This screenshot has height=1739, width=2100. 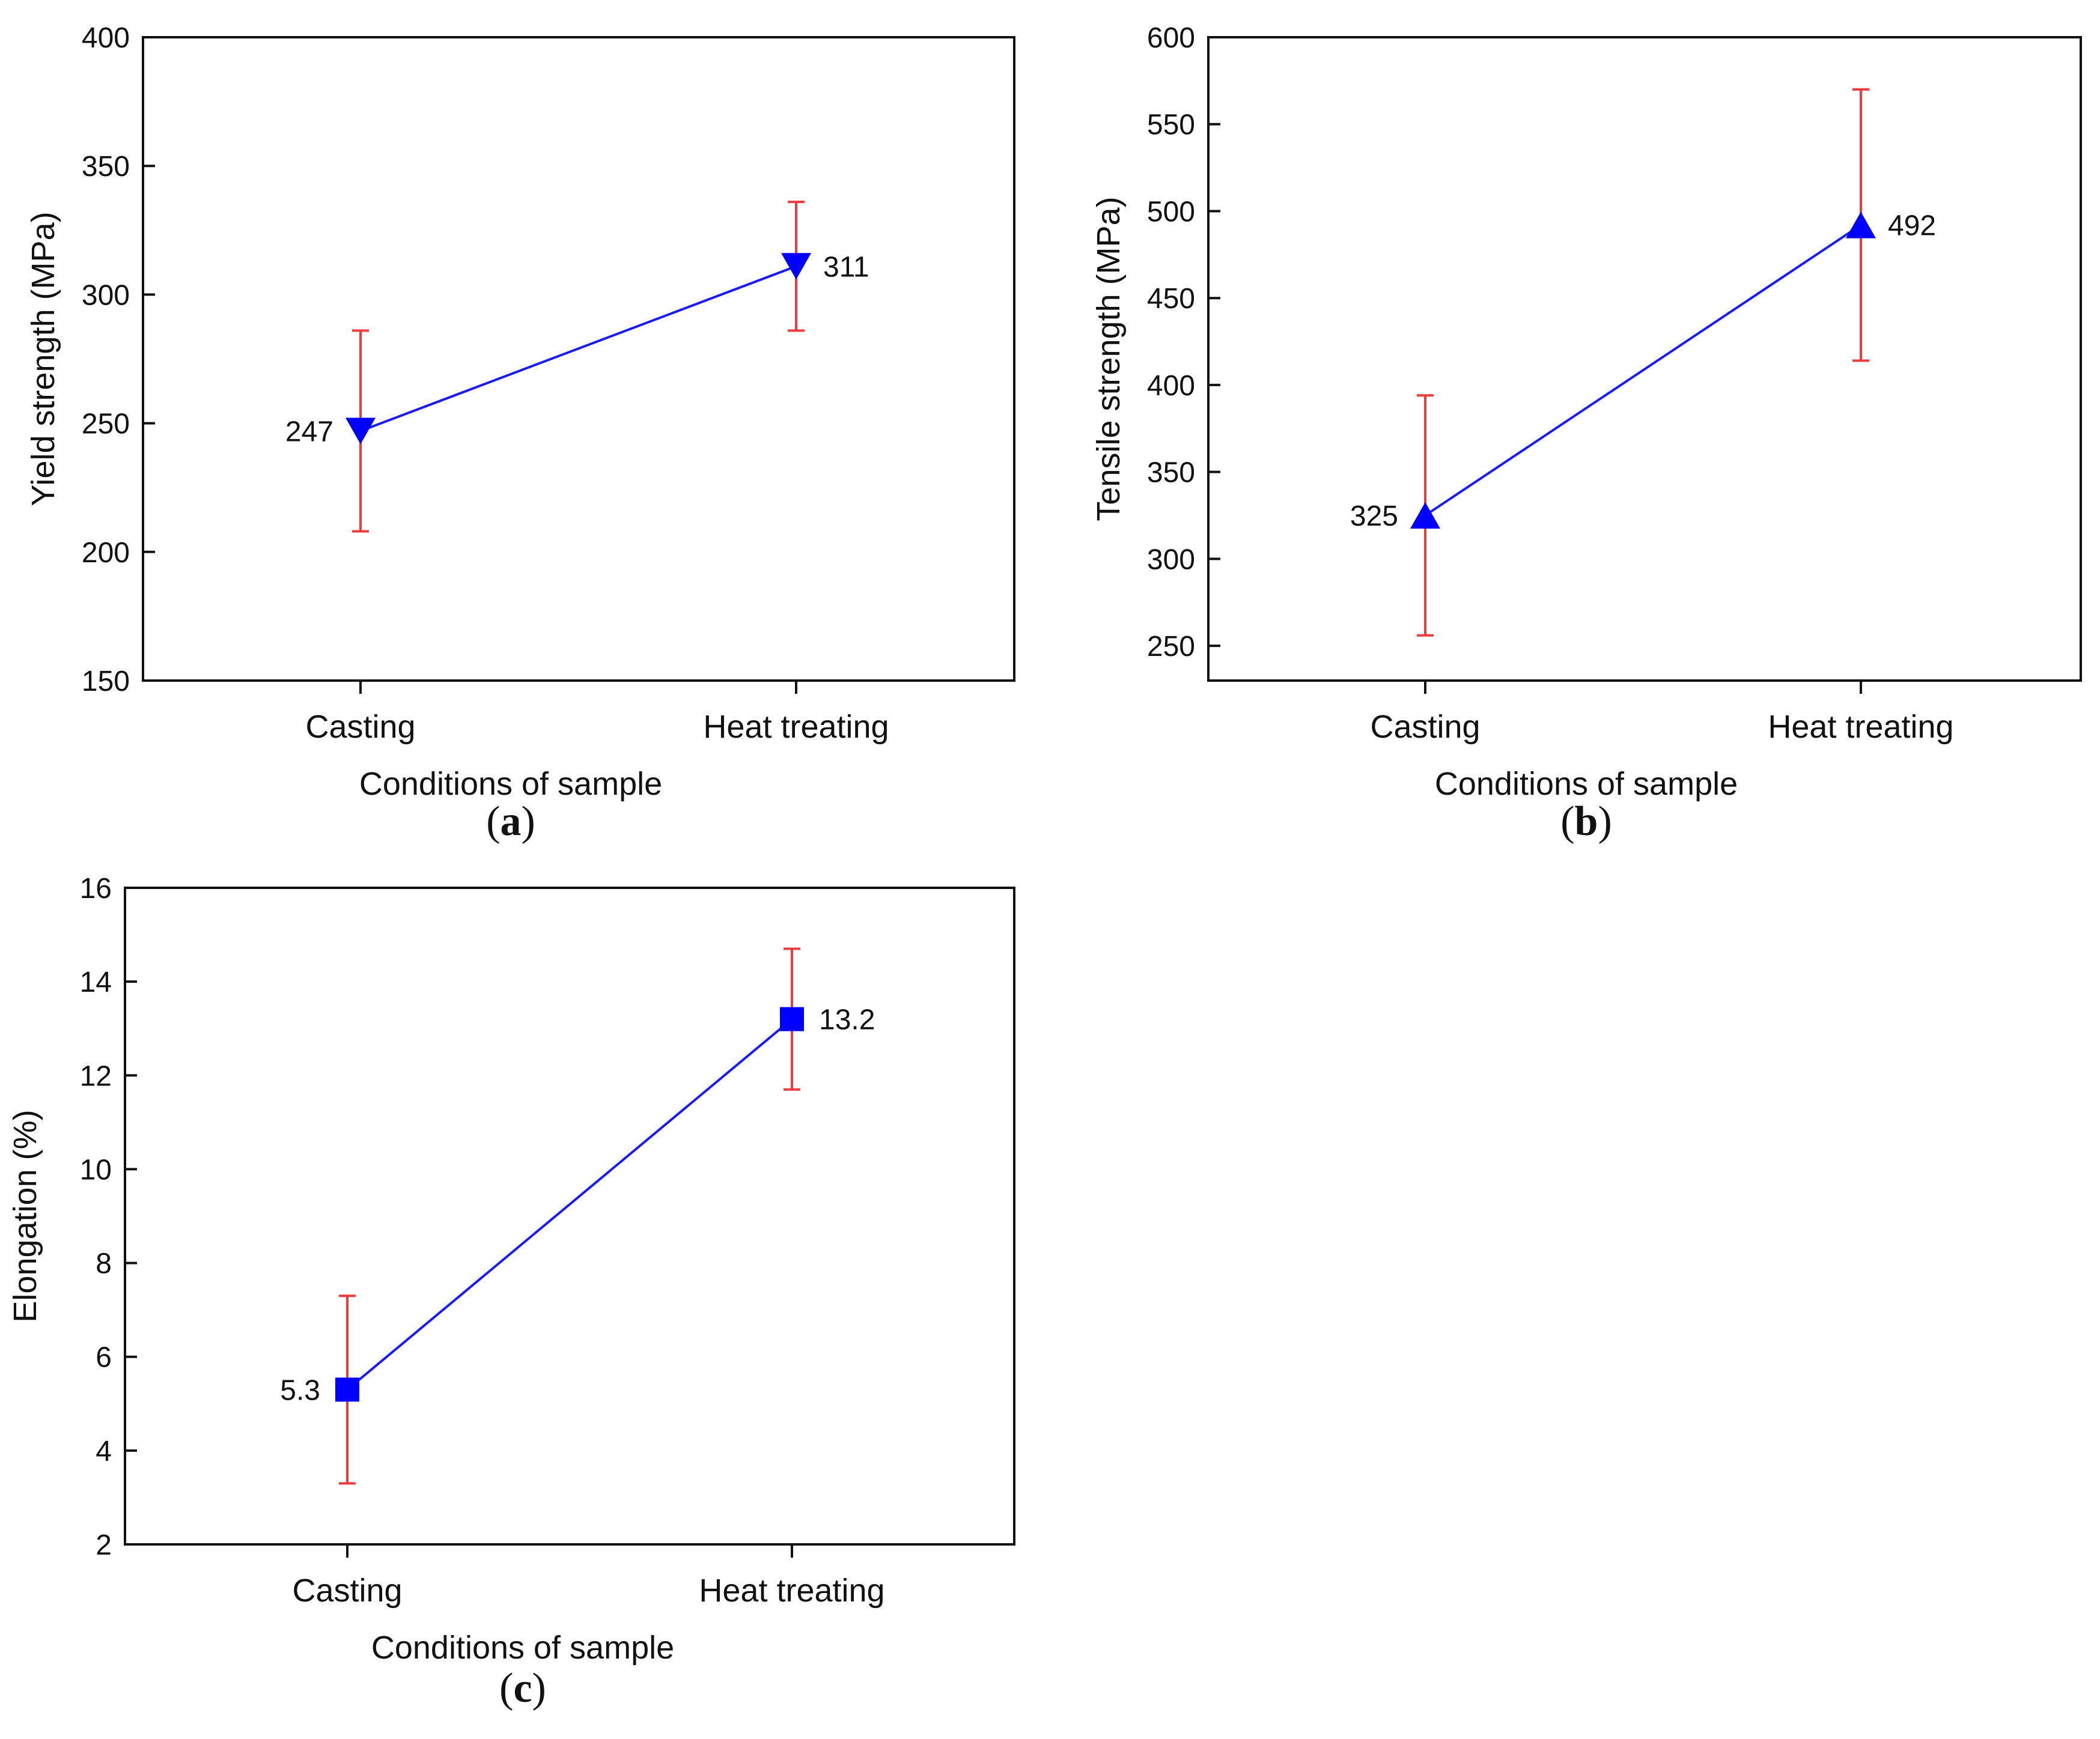 What do you see at coordinates (104, 1545) in the screenshot?
I see `y-tick-label: 2` at bounding box center [104, 1545].